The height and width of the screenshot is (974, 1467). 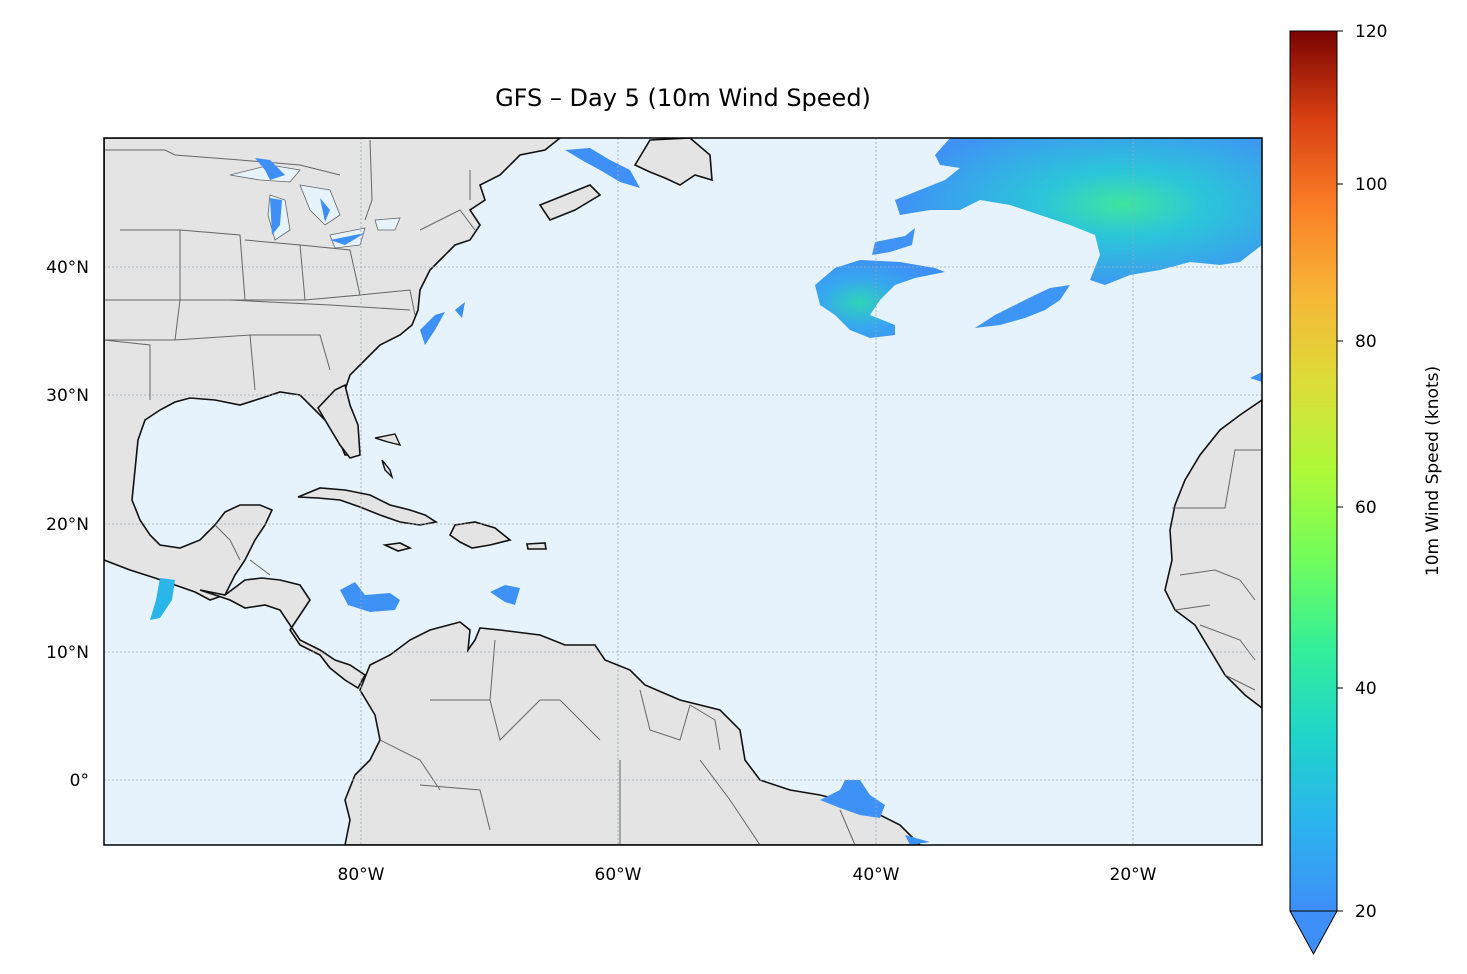 What do you see at coordinates (1133, 875) in the screenshot?
I see `x-tick-20w: 20°W` at bounding box center [1133, 875].